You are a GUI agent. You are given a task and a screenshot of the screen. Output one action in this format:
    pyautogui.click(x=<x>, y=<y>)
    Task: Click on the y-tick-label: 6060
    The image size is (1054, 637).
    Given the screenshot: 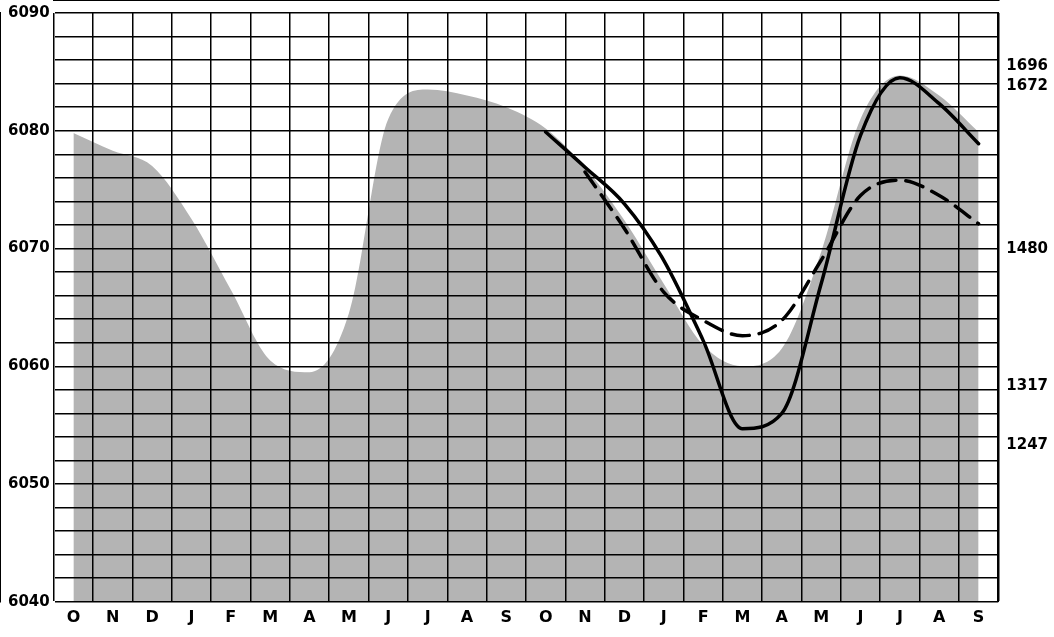 What is the action you would take?
    pyautogui.click(x=29, y=365)
    